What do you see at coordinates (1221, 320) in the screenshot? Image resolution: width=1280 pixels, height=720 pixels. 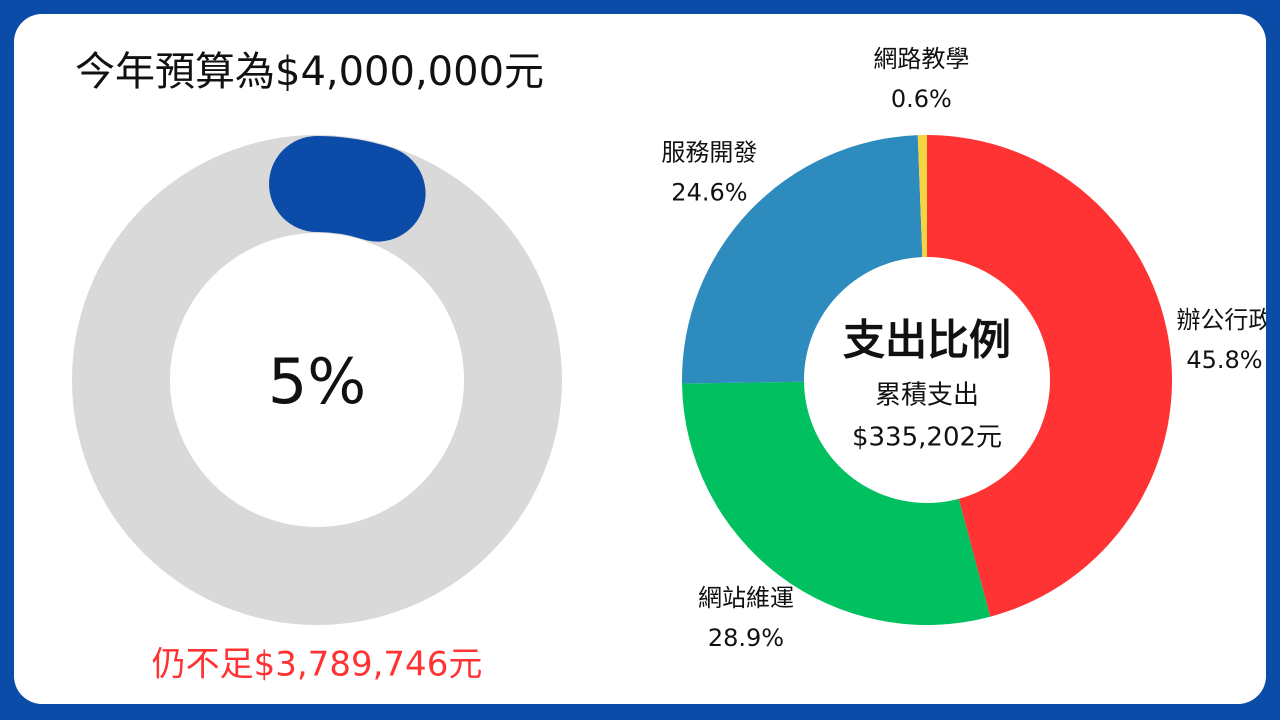 I see `slice-category: 辦公行政` at bounding box center [1221, 320].